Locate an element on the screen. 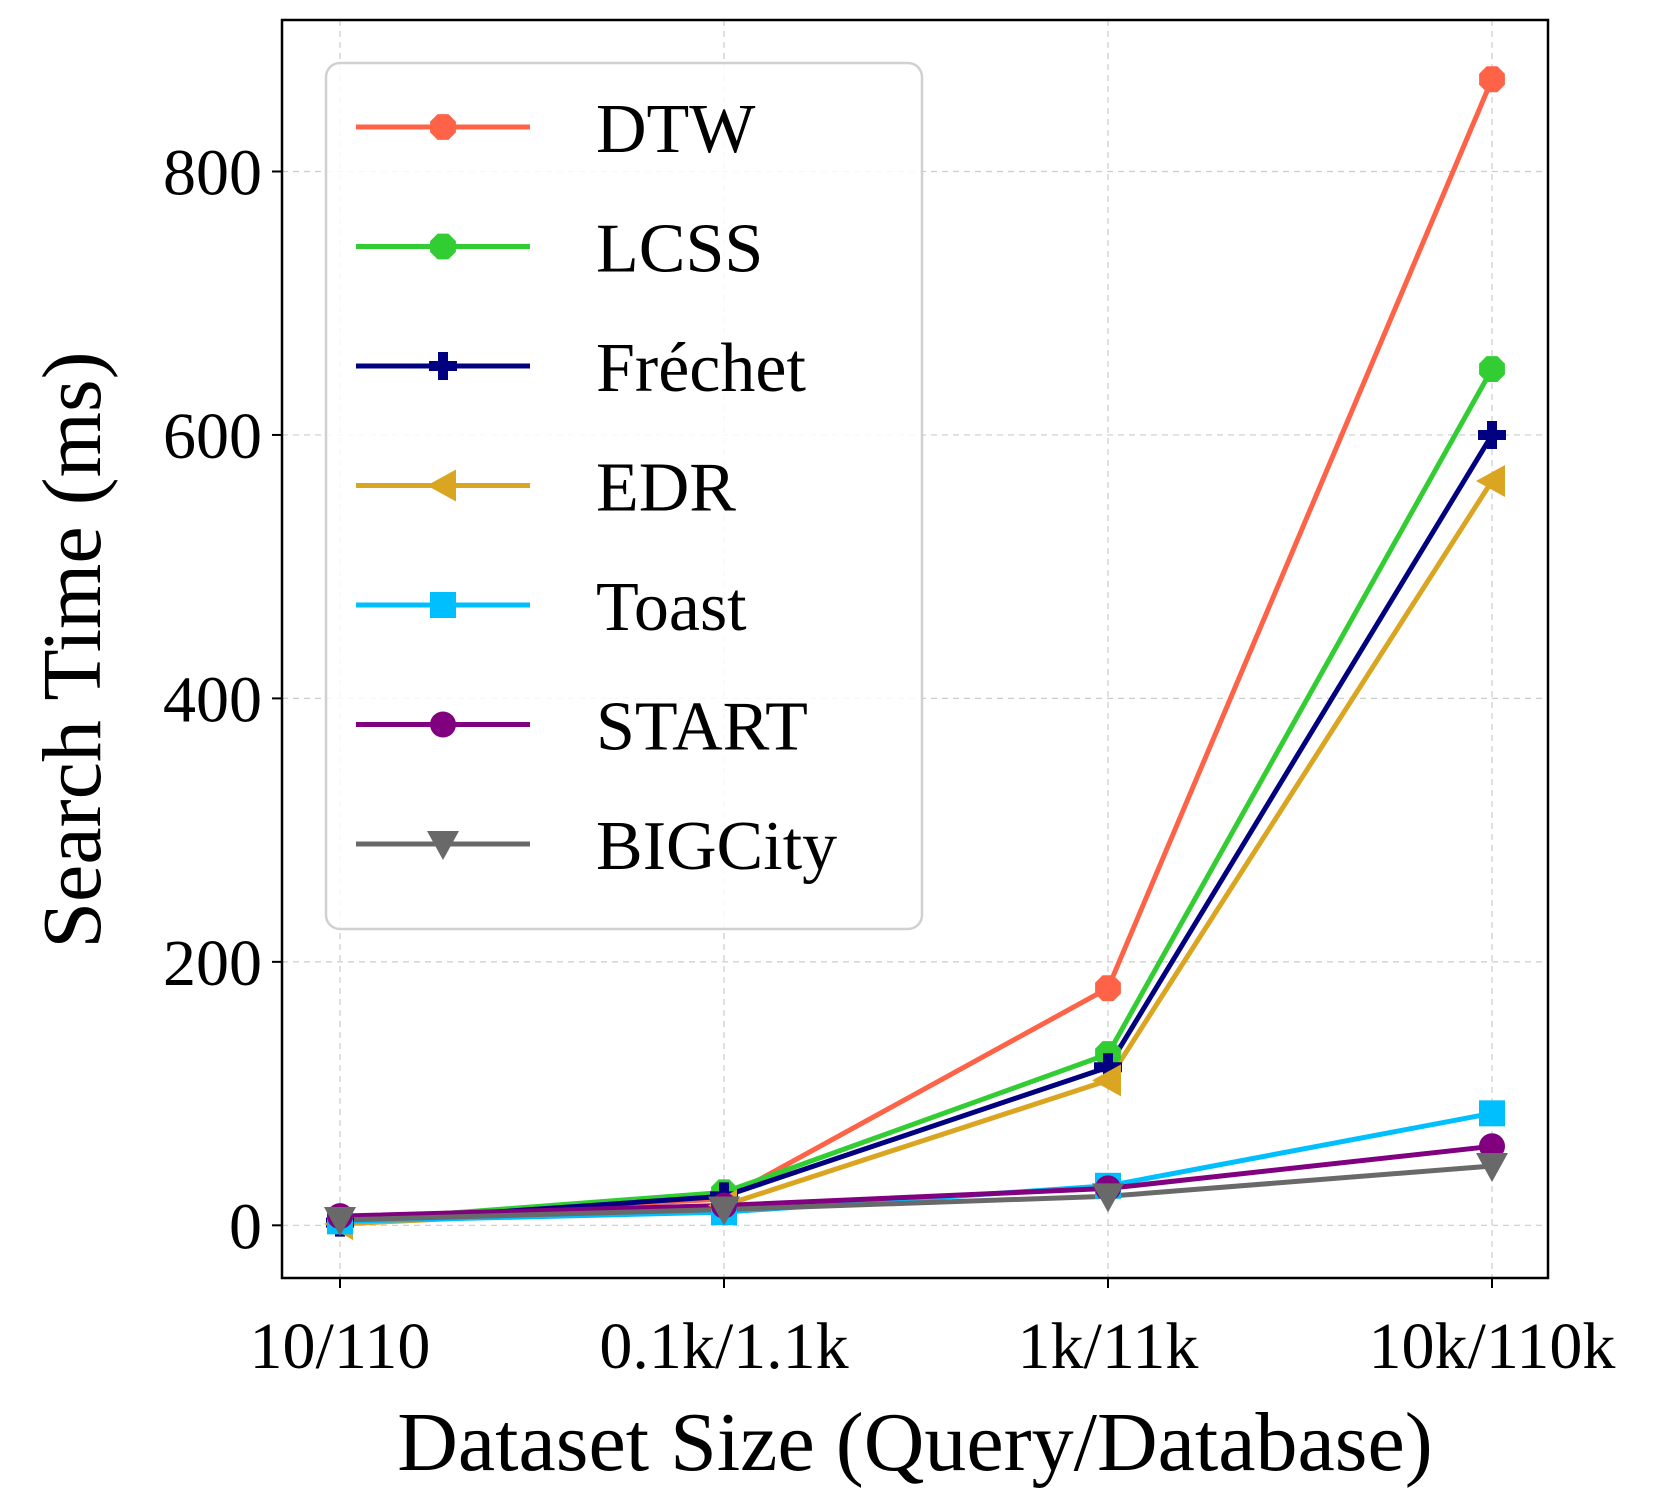 The image size is (1661, 1502). data-point-lcss is located at coordinates (1492, 369).